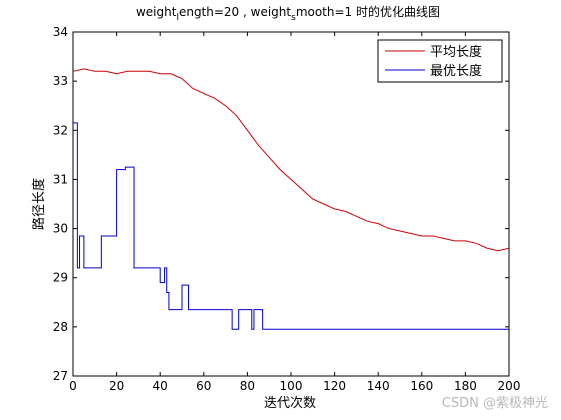  Describe the element at coordinates (160, 386) in the screenshot. I see `x-tick-label: 40` at that location.